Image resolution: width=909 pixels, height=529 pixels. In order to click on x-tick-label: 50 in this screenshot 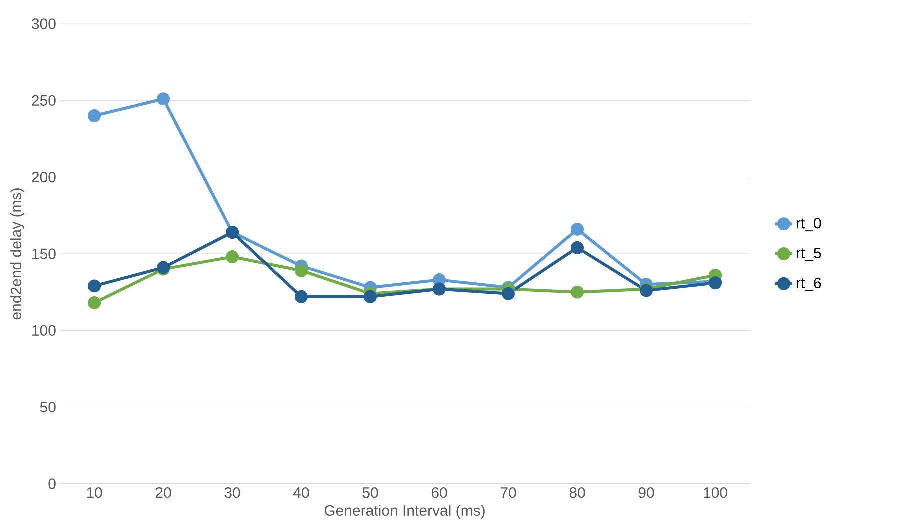, I will do `click(370, 493)`.